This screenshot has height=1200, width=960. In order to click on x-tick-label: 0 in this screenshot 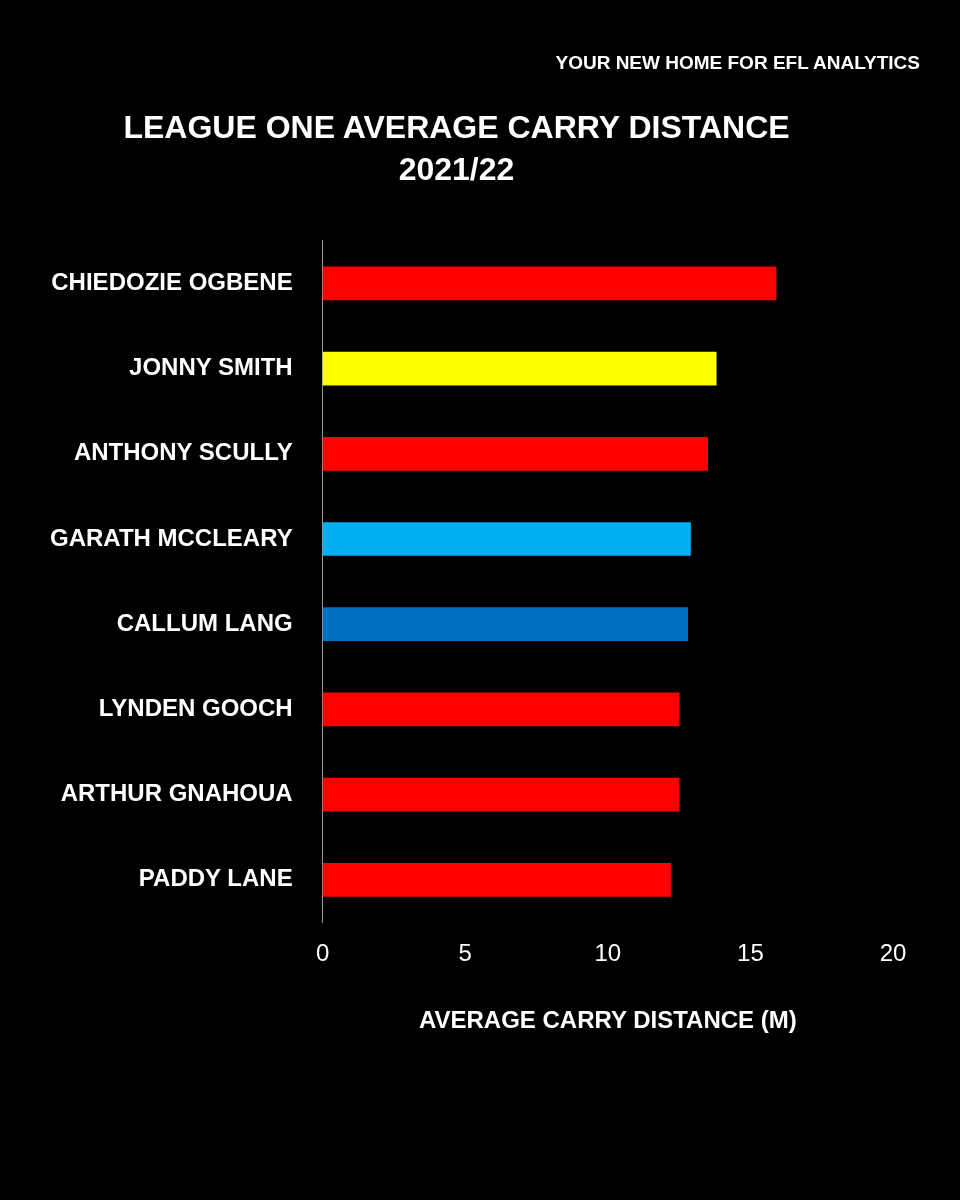, I will do `click(322, 953)`.